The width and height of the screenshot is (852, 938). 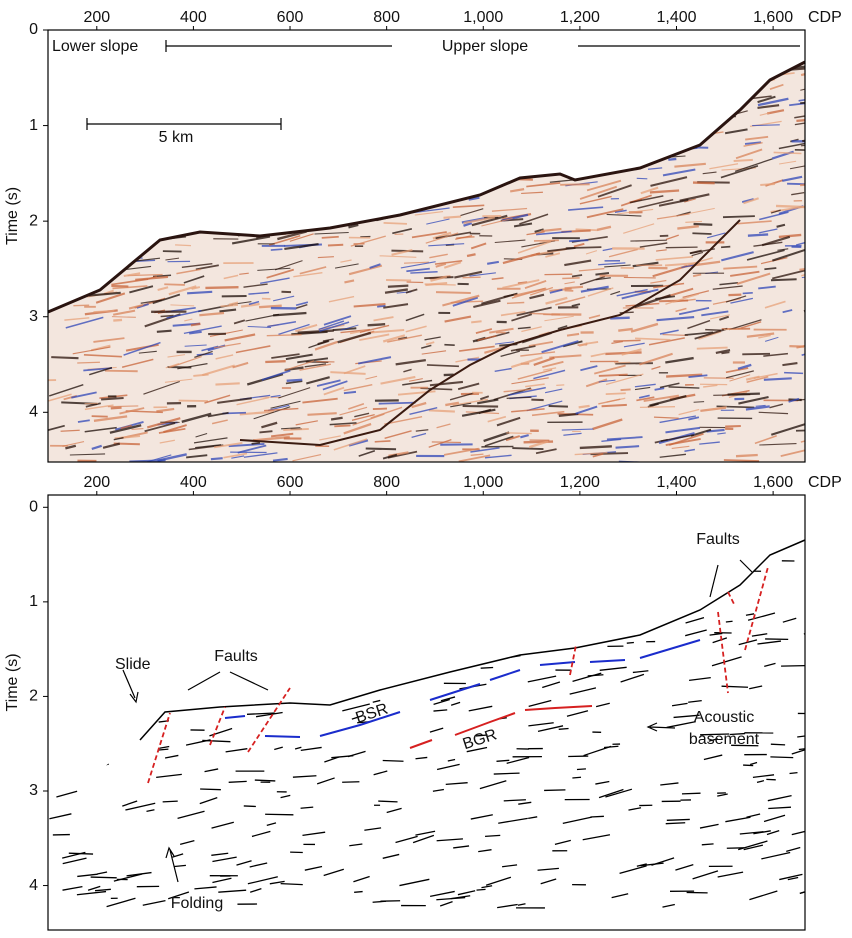 I want to click on y-tick-label: 1, so click(x=33, y=601).